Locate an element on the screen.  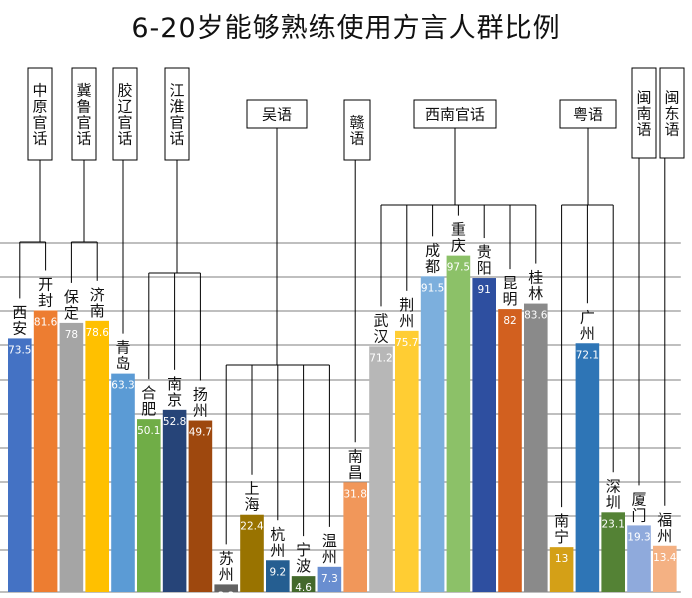
bar-category-label: 保定 is located at coordinates (71, 305).